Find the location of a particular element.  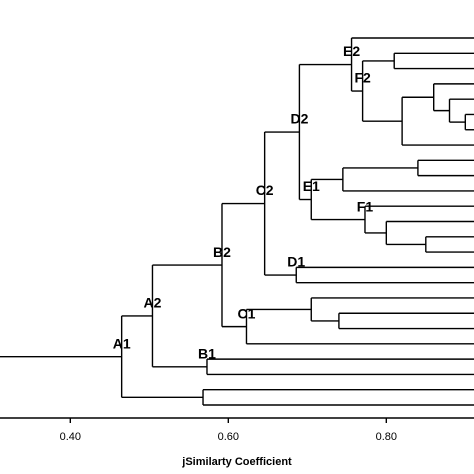

node-label: A1 is located at coordinates (122, 343).